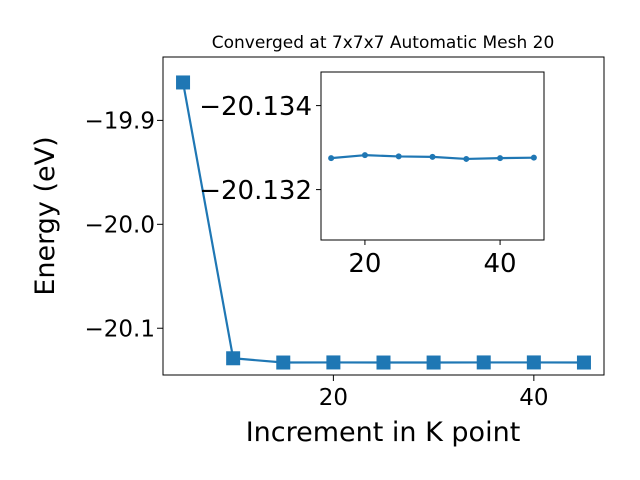  Describe the element at coordinates (255, 107) in the screenshot. I see `inset-y-tick-label: −20.134` at that location.